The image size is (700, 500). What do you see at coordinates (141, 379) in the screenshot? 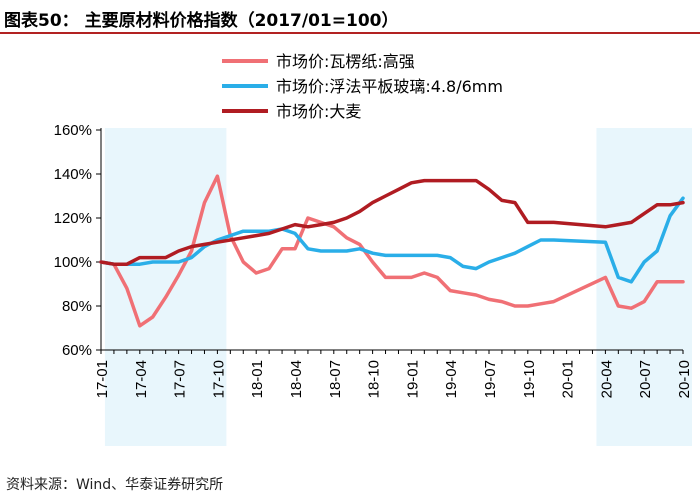
I see `x-tick-label: 17-04` at bounding box center [141, 379].